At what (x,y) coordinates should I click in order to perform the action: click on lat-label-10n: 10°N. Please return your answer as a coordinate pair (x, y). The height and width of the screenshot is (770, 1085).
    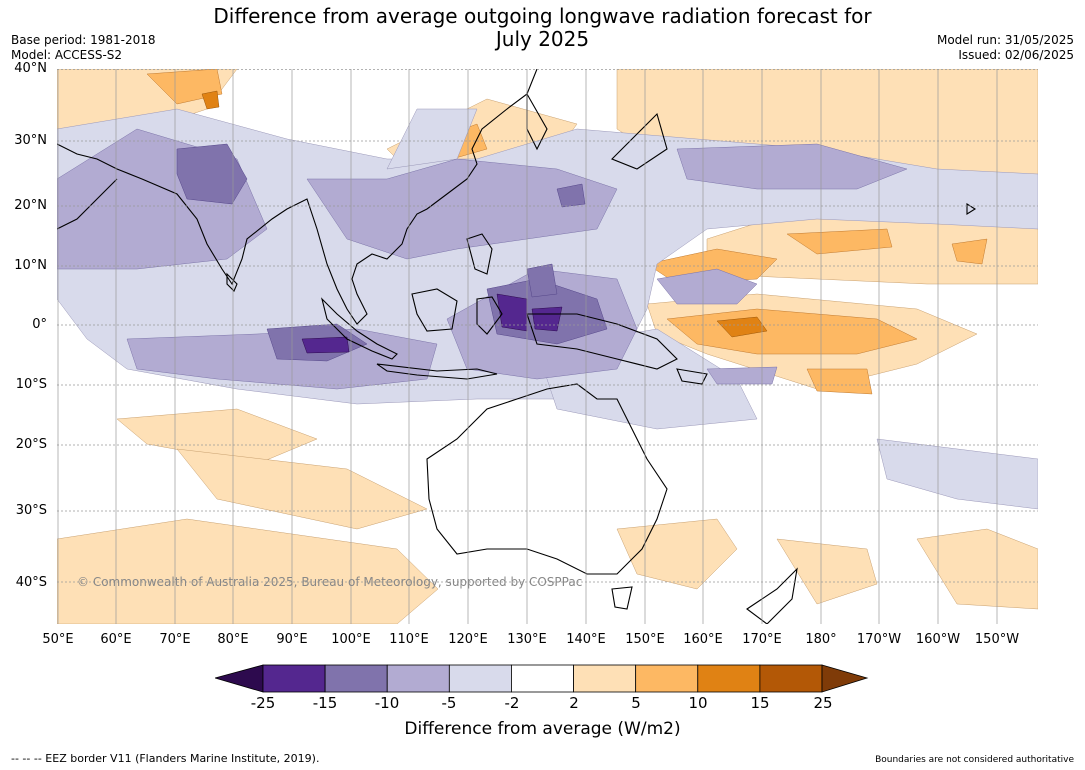
    Looking at the image, I should click on (30, 265).